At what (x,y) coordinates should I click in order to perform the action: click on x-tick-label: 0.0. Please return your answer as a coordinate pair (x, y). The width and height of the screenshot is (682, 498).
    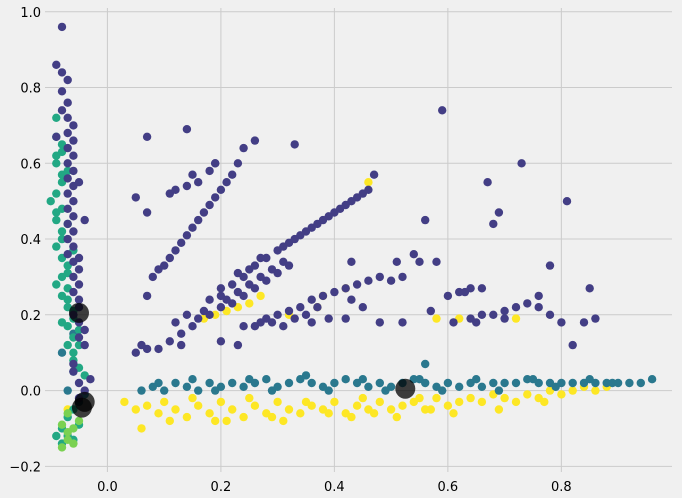
    Looking at the image, I should click on (107, 487).